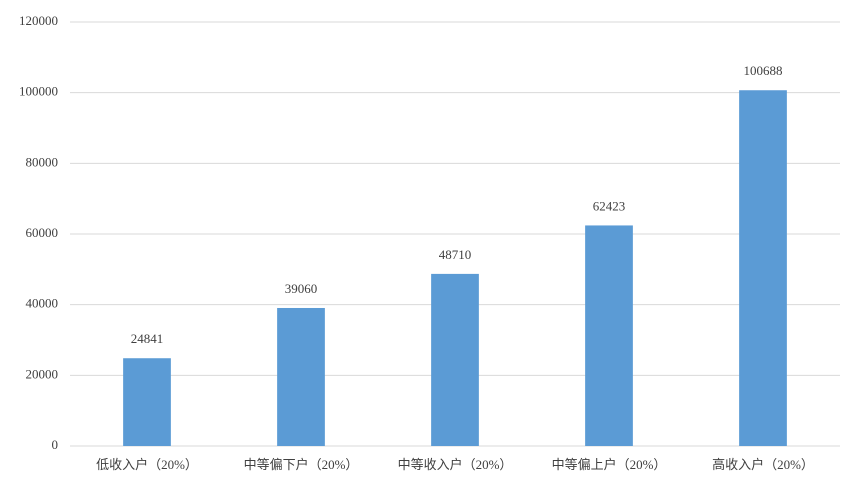  What do you see at coordinates (763, 70) in the screenshot?
I see `data-label: 100688` at bounding box center [763, 70].